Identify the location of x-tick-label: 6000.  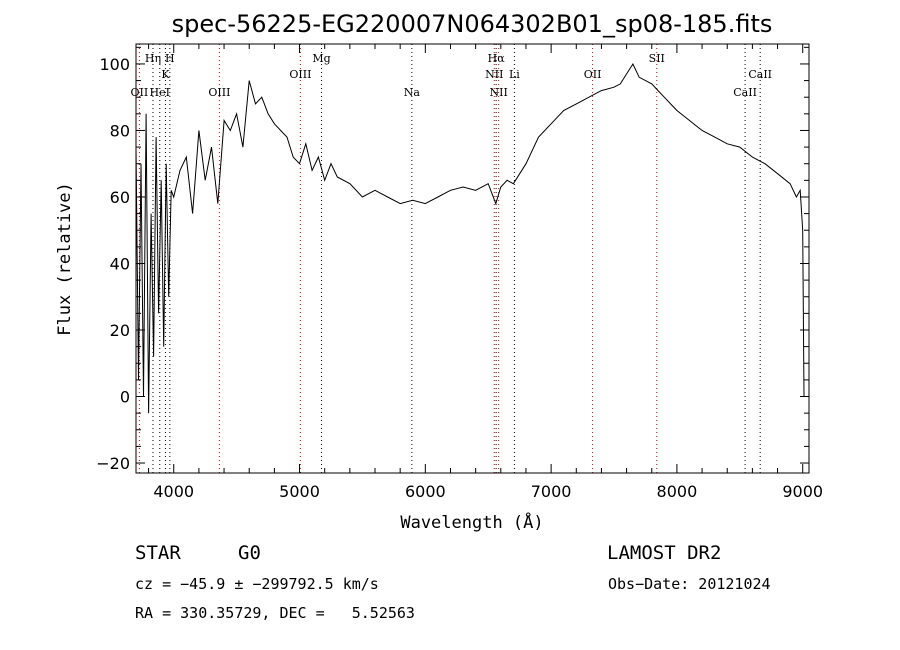
(425, 491).